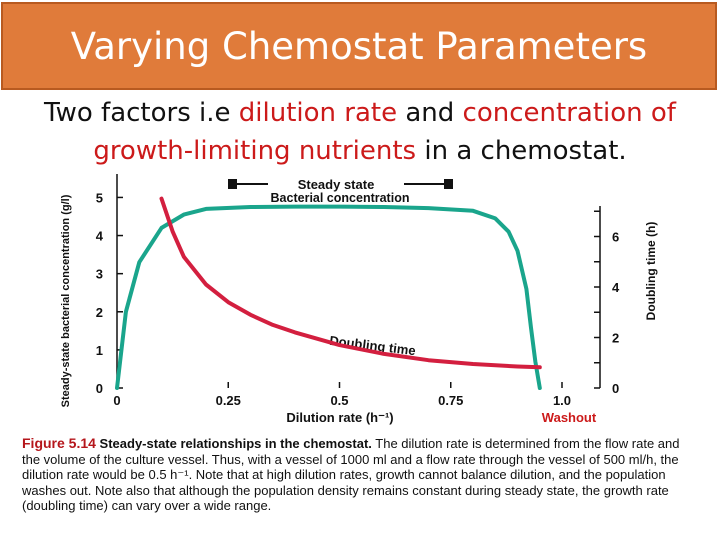  I want to click on steady-state-bracket-start, so click(232, 184).